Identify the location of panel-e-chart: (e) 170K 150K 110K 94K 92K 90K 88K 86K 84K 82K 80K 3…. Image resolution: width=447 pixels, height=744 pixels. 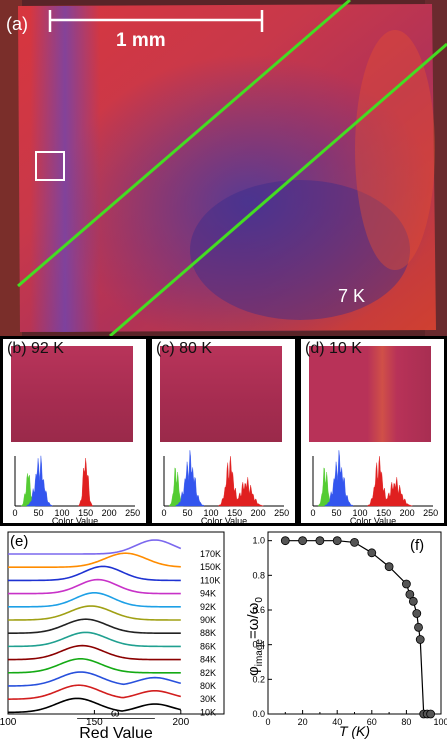
(112, 636).